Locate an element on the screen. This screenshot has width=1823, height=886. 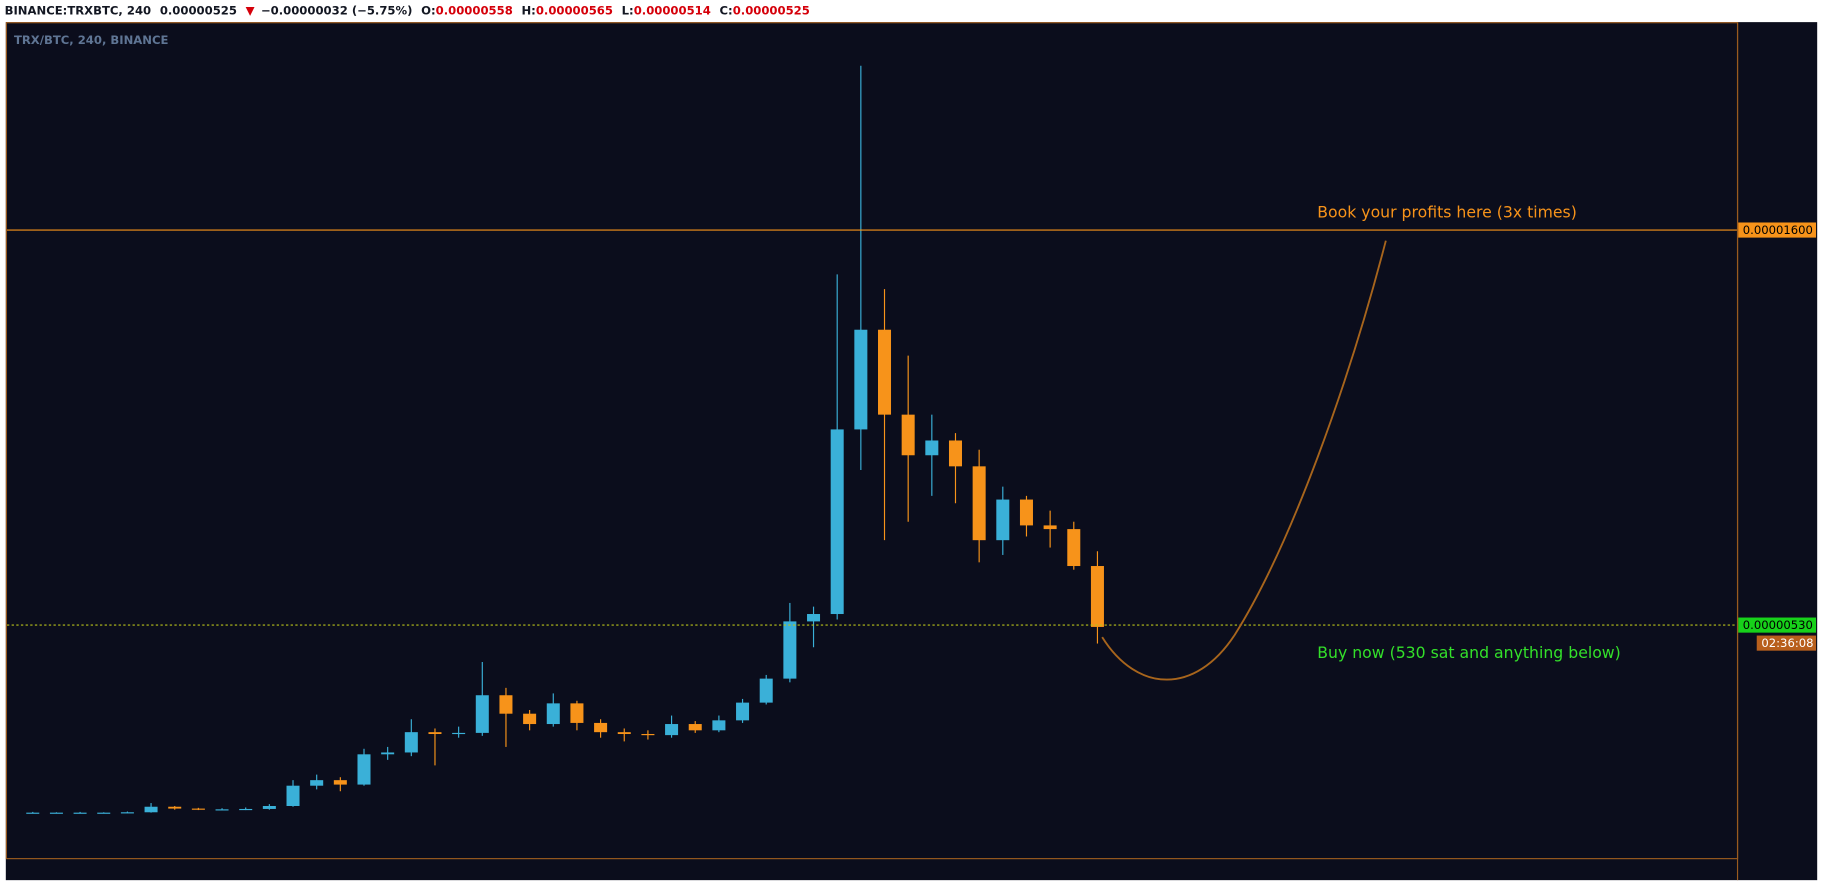
countdown-label: 02:36:08 is located at coordinates (1787, 643).